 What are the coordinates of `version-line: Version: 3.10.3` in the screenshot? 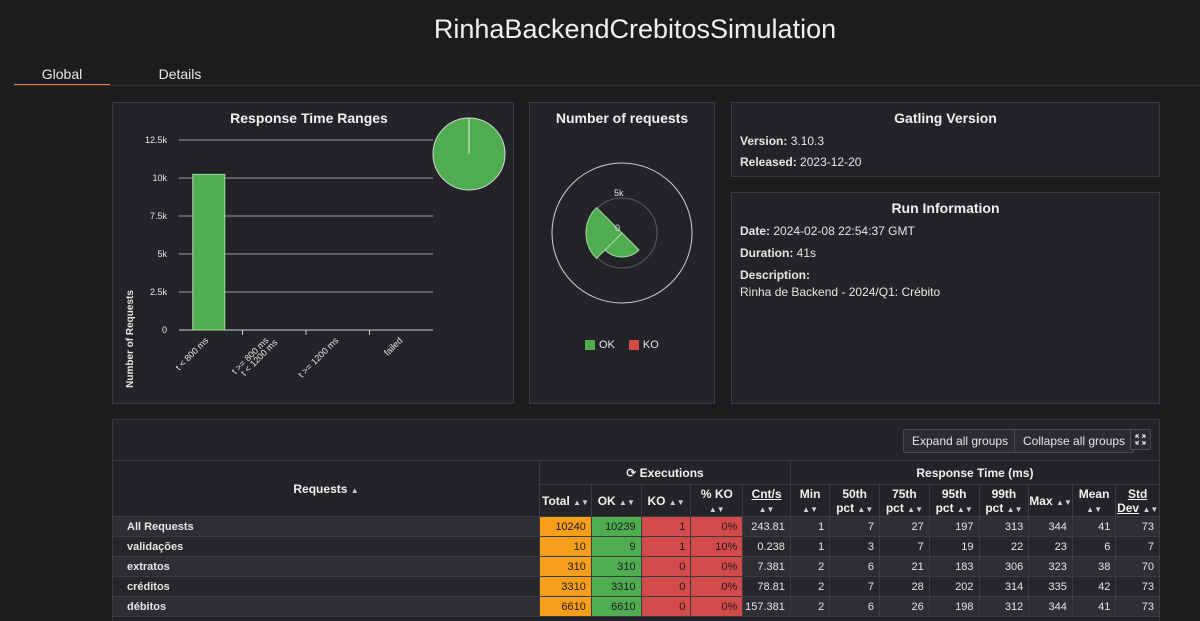 It's located at (782, 141).